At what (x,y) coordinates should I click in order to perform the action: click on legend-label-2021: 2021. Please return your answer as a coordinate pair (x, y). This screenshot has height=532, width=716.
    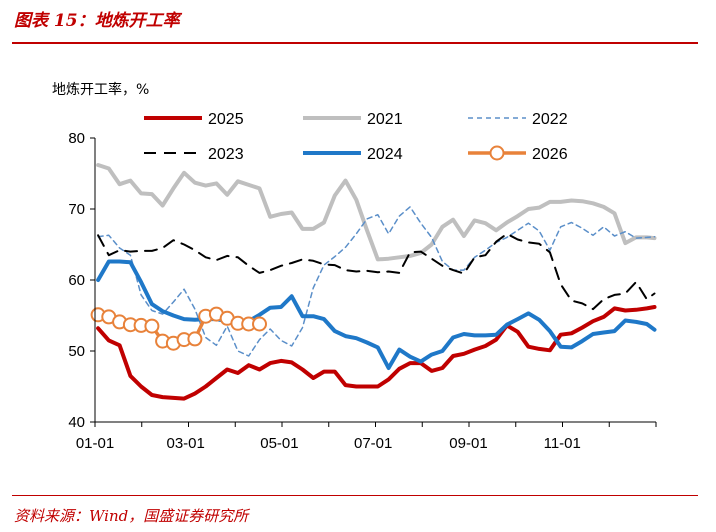
    Looking at the image, I should click on (385, 119).